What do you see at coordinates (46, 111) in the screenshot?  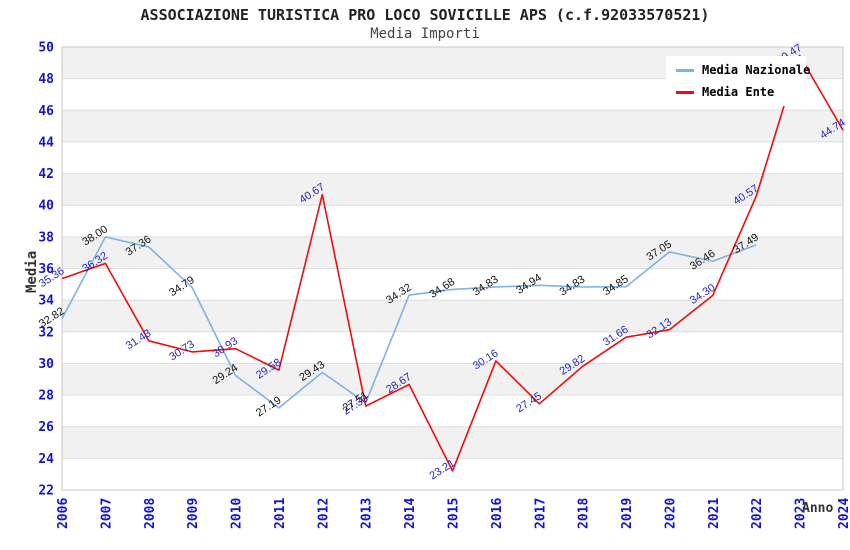 I see `y-tick-label: 46` at bounding box center [46, 111].